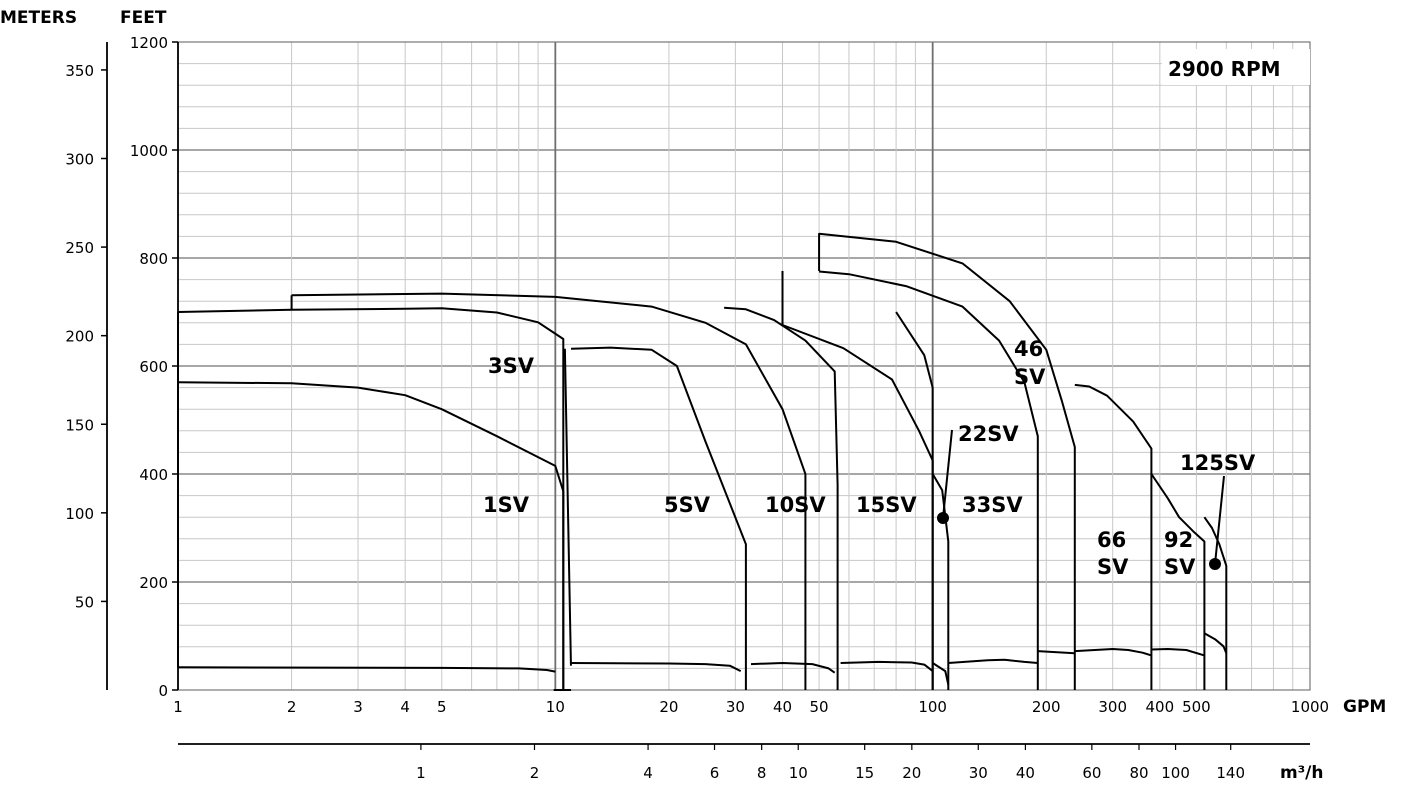 Image resolution: width=1409 pixels, height=786 pixels. What do you see at coordinates (358, 707) in the screenshot?
I see `gpm-tick-label: 3` at bounding box center [358, 707].